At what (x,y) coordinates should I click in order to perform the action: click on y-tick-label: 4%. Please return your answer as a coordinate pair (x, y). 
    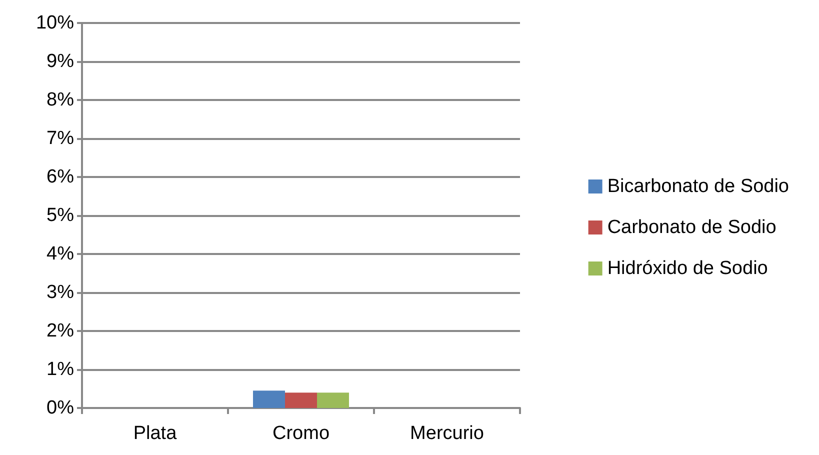
    Looking at the image, I should click on (60, 254).